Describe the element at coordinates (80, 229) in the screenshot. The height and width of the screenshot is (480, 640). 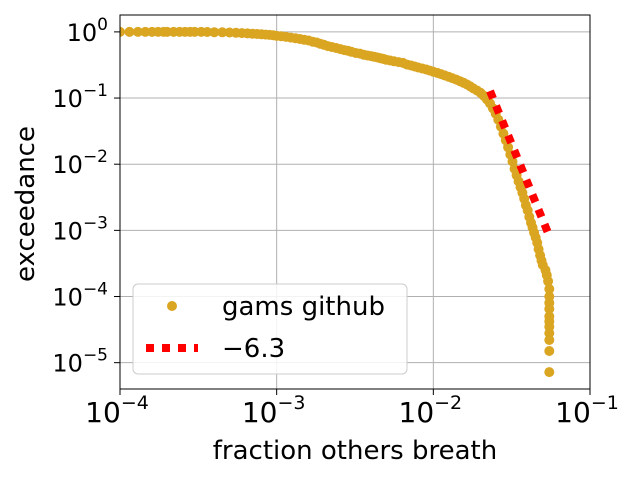
I see `y-tick-label: 10⁻³` at that location.